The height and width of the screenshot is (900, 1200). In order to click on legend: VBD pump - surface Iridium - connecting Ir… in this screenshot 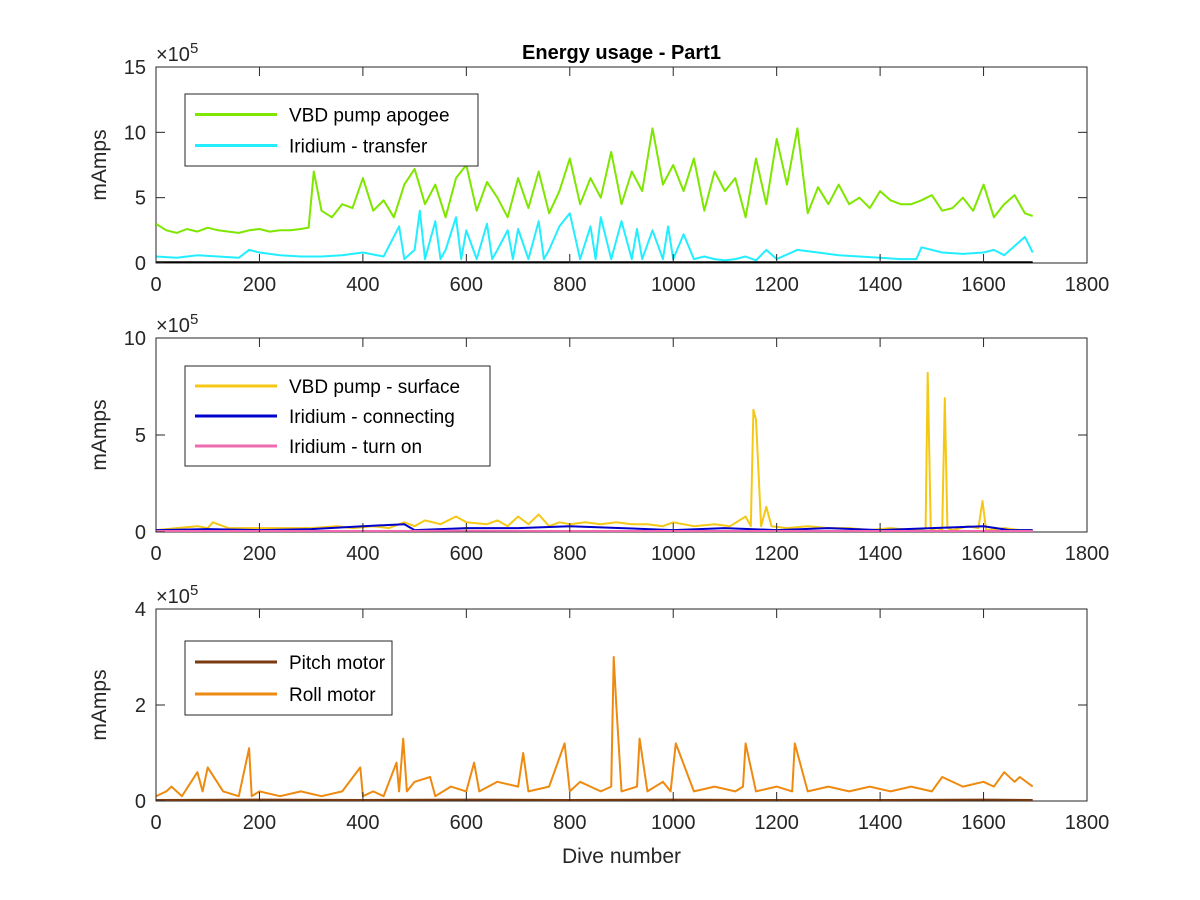, I will do `click(337, 416)`.